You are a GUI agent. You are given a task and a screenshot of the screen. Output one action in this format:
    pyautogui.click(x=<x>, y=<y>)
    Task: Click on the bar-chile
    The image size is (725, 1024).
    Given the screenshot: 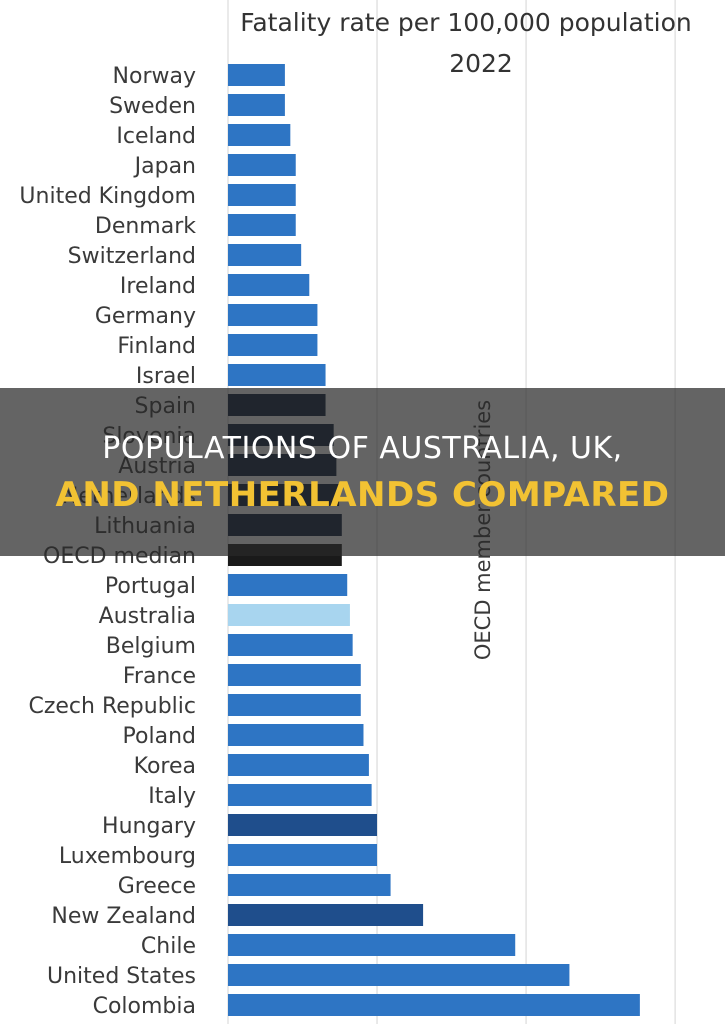 What is the action you would take?
    pyautogui.click(x=372, y=945)
    